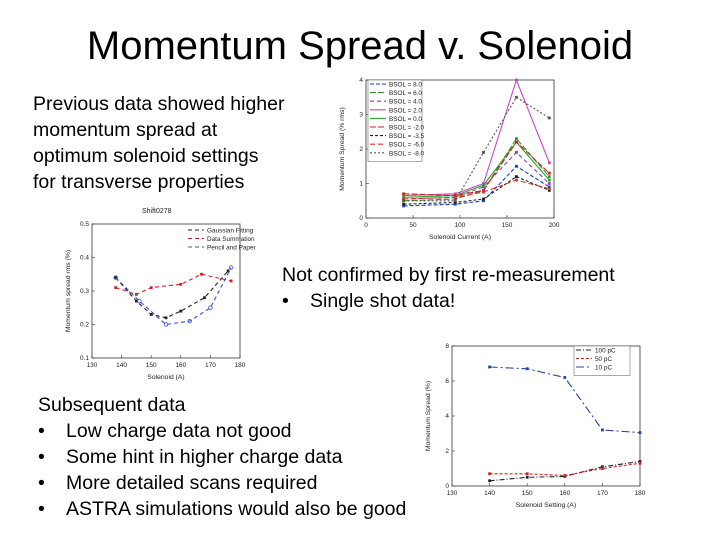  What do you see at coordinates (84, 224) in the screenshot?
I see `y-tick-label: 0.5` at bounding box center [84, 224].